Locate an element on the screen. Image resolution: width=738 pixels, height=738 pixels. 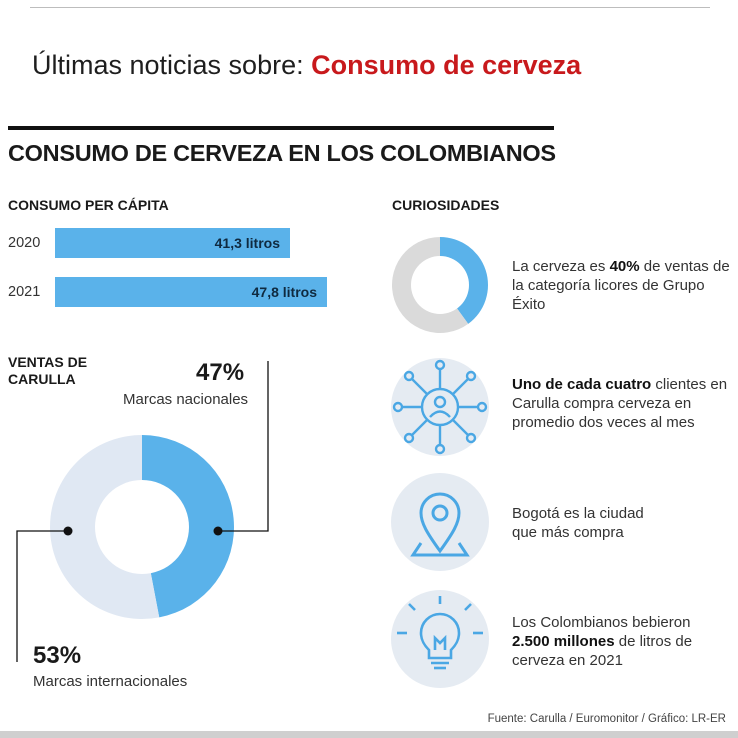
bottom-bar is located at coordinates (369, 734).